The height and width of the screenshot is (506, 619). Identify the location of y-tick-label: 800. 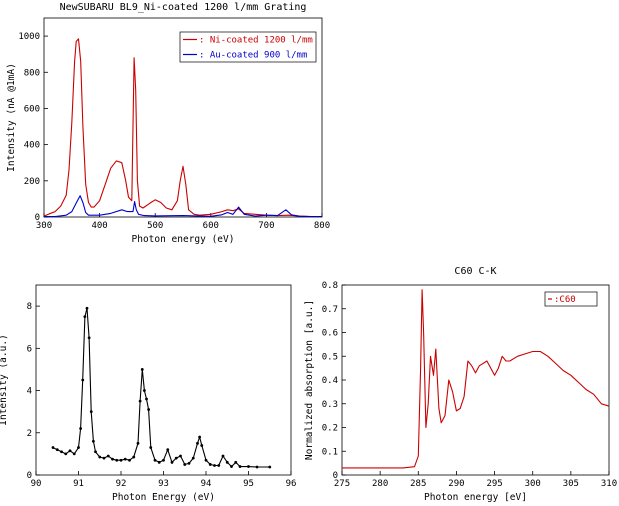
(32, 73).